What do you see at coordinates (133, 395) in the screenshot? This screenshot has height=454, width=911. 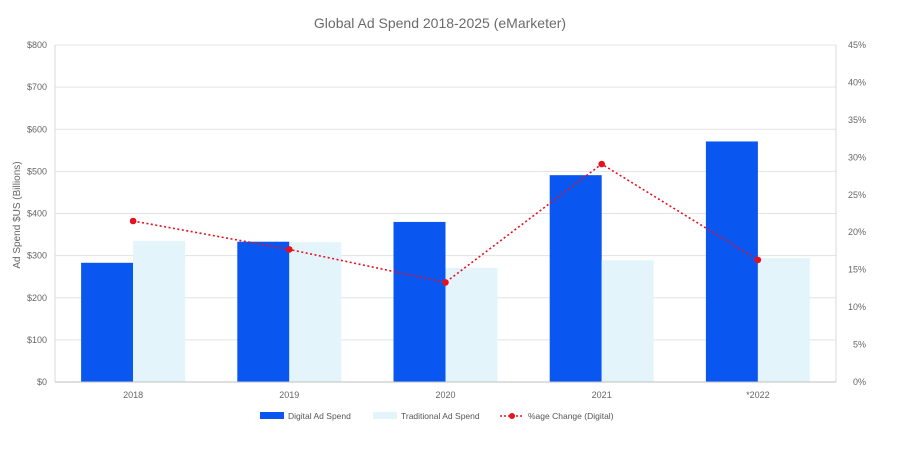 I see `x-tick-label: 2018` at bounding box center [133, 395].